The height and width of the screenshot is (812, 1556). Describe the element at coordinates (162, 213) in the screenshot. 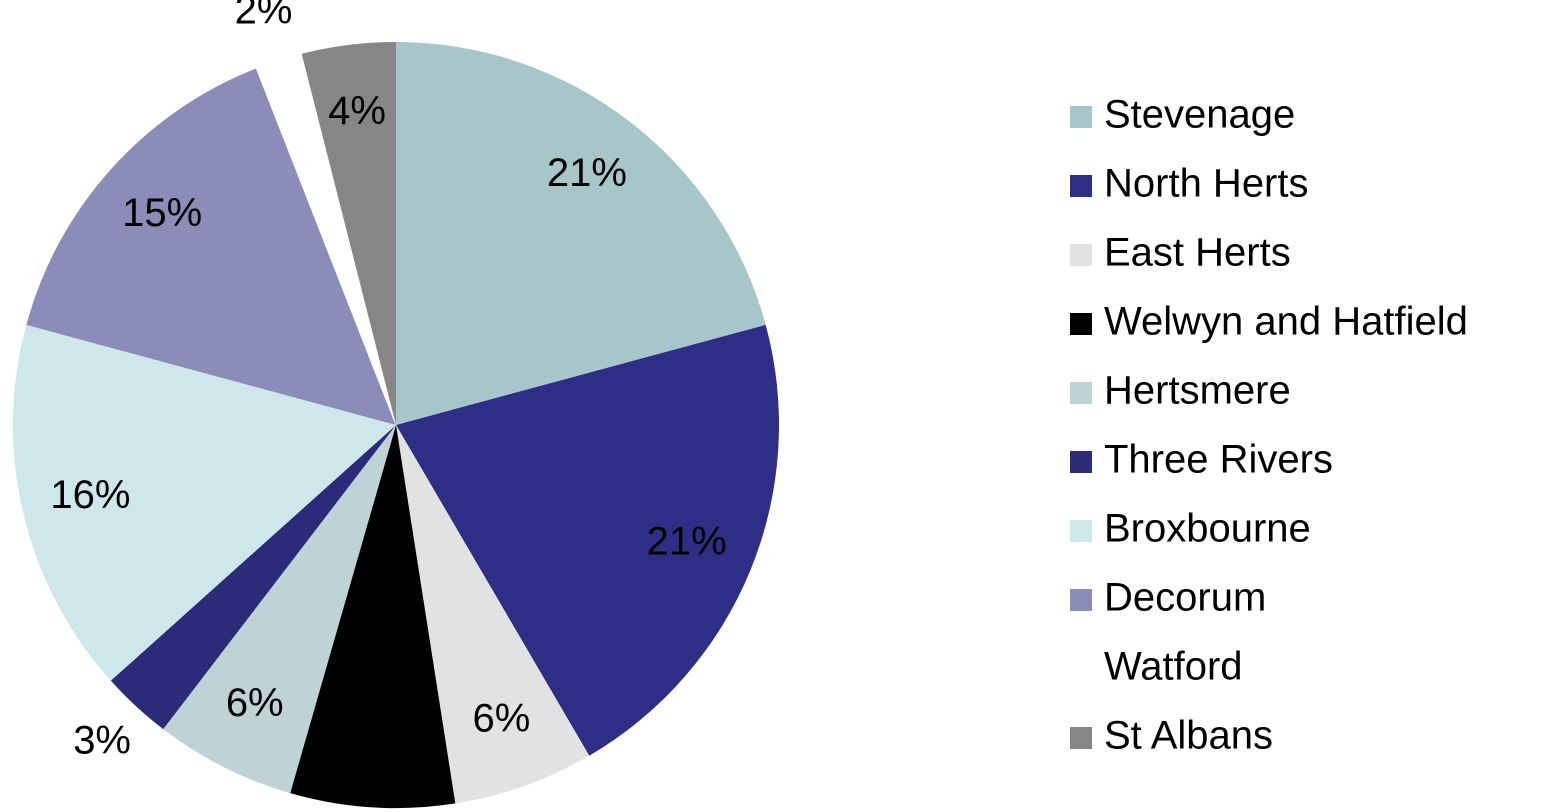

I see `data-label: 15%` at that location.